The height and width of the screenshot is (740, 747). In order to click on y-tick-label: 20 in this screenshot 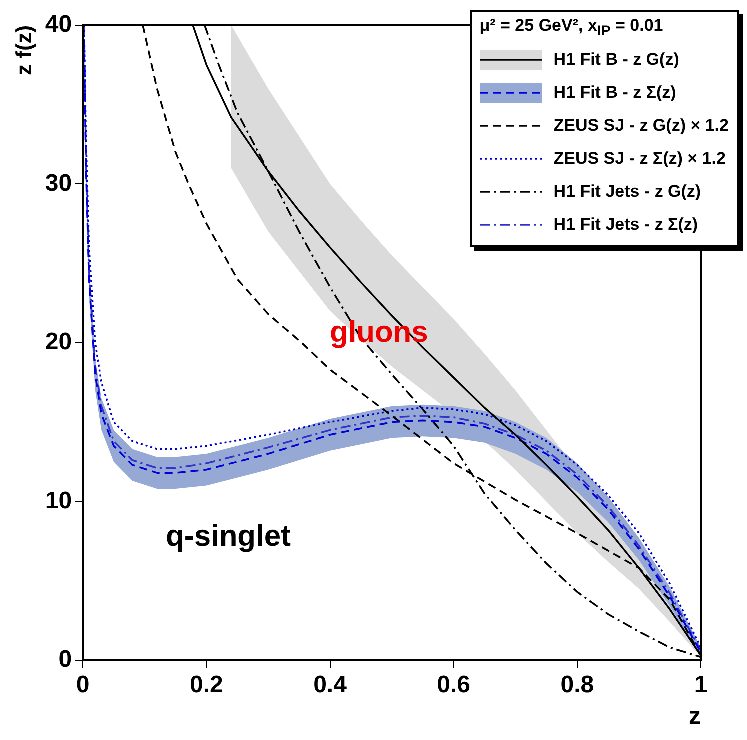, I will do `click(58, 342)`.